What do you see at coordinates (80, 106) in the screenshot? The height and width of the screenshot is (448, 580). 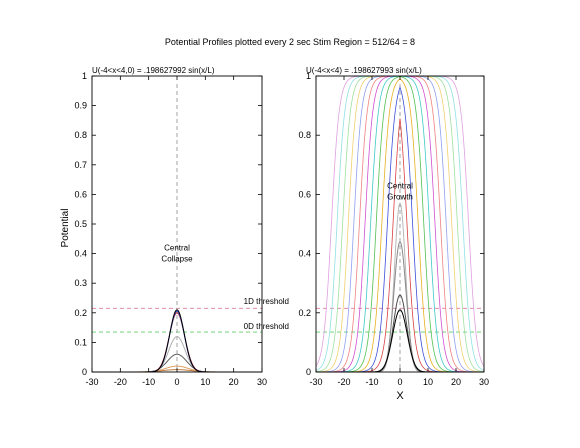 I see `left-y-tick-label: 0.9` at bounding box center [80, 106].